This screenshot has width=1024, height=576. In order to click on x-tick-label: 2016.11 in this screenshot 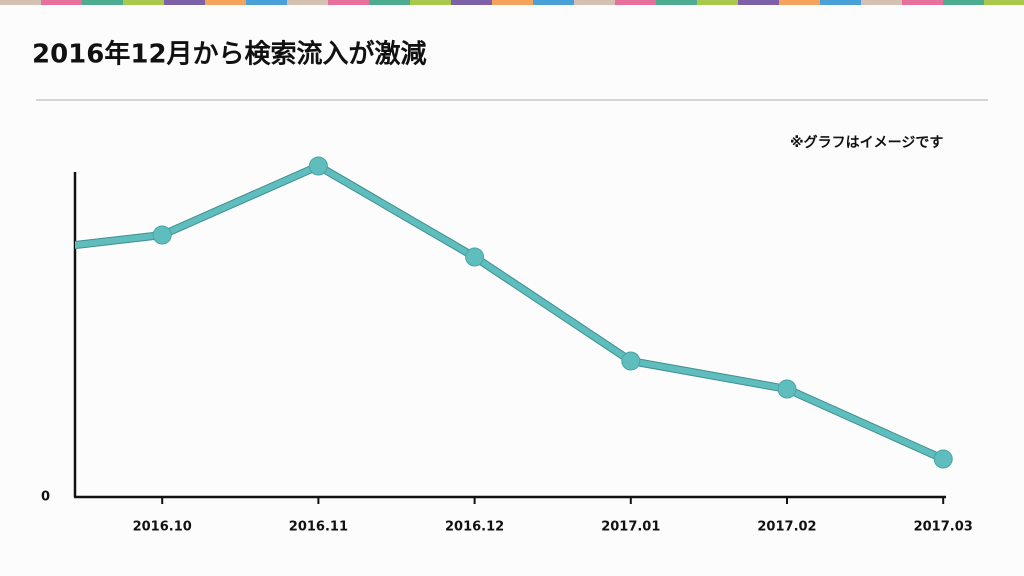, I will do `click(318, 527)`.